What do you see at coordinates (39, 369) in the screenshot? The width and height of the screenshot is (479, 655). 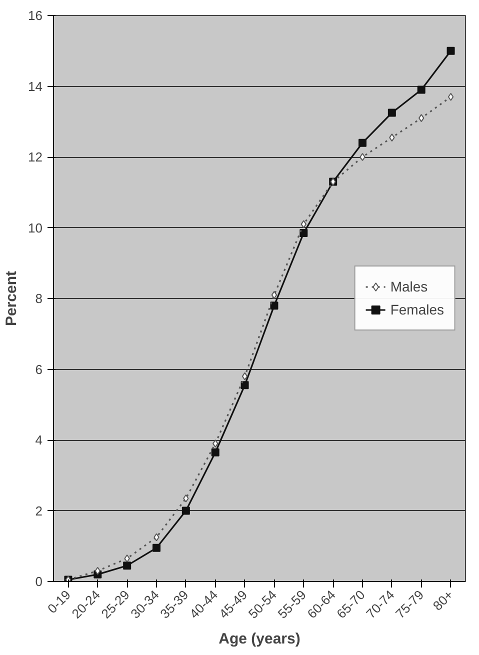 I see `y-tick-label: 6` at bounding box center [39, 369].